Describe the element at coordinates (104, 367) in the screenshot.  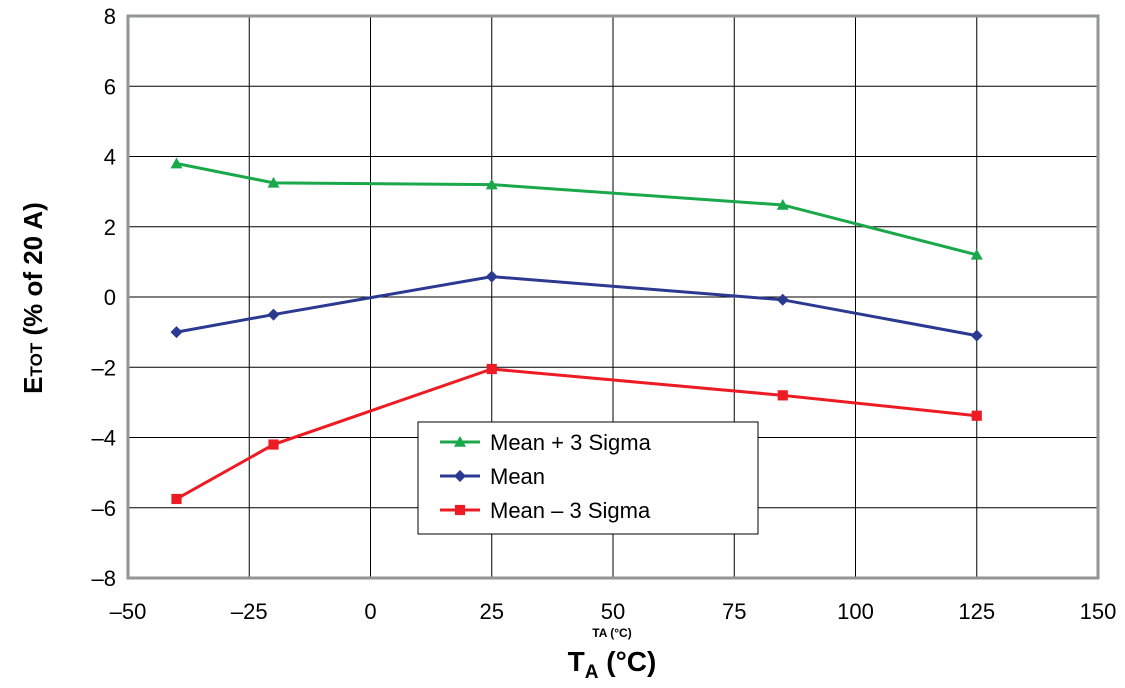
I see `y-tick-label: –2` at that location.